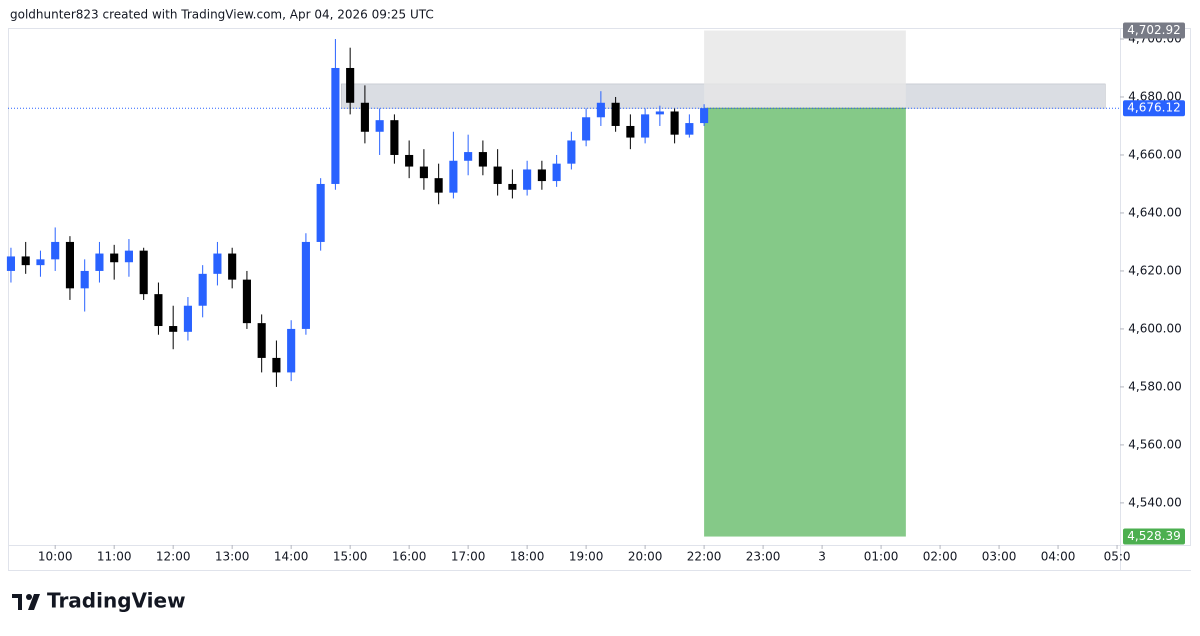  I want to click on y-tick-label: 4,620.00, so click(1154, 270).